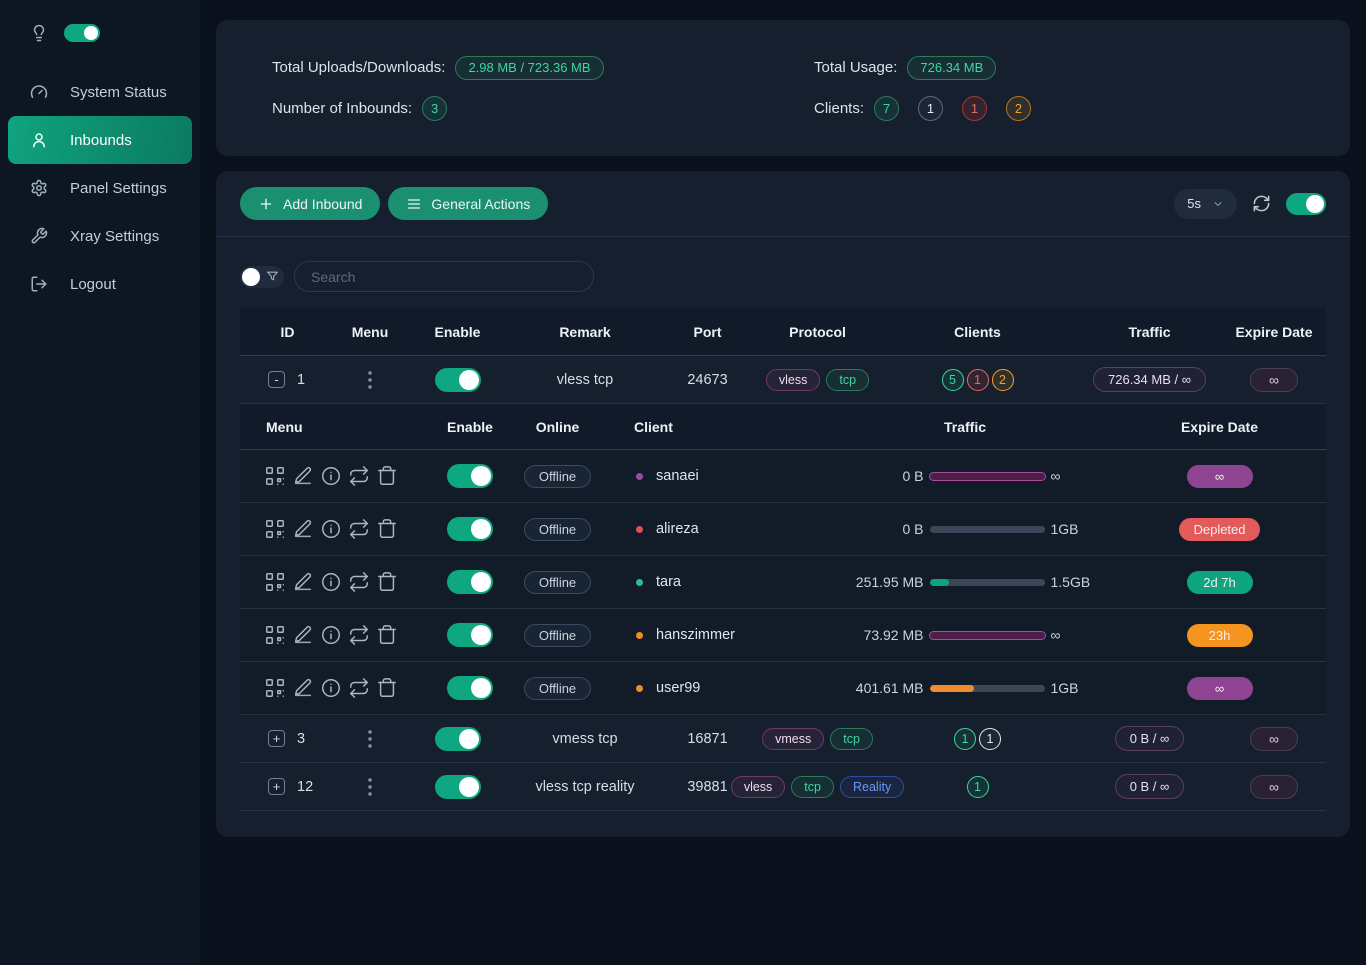  What do you see at coordinates (1070, 582) in the screenshot?
I see `traffic-limit: 1.5GB` at bounding box center [1070, 582].